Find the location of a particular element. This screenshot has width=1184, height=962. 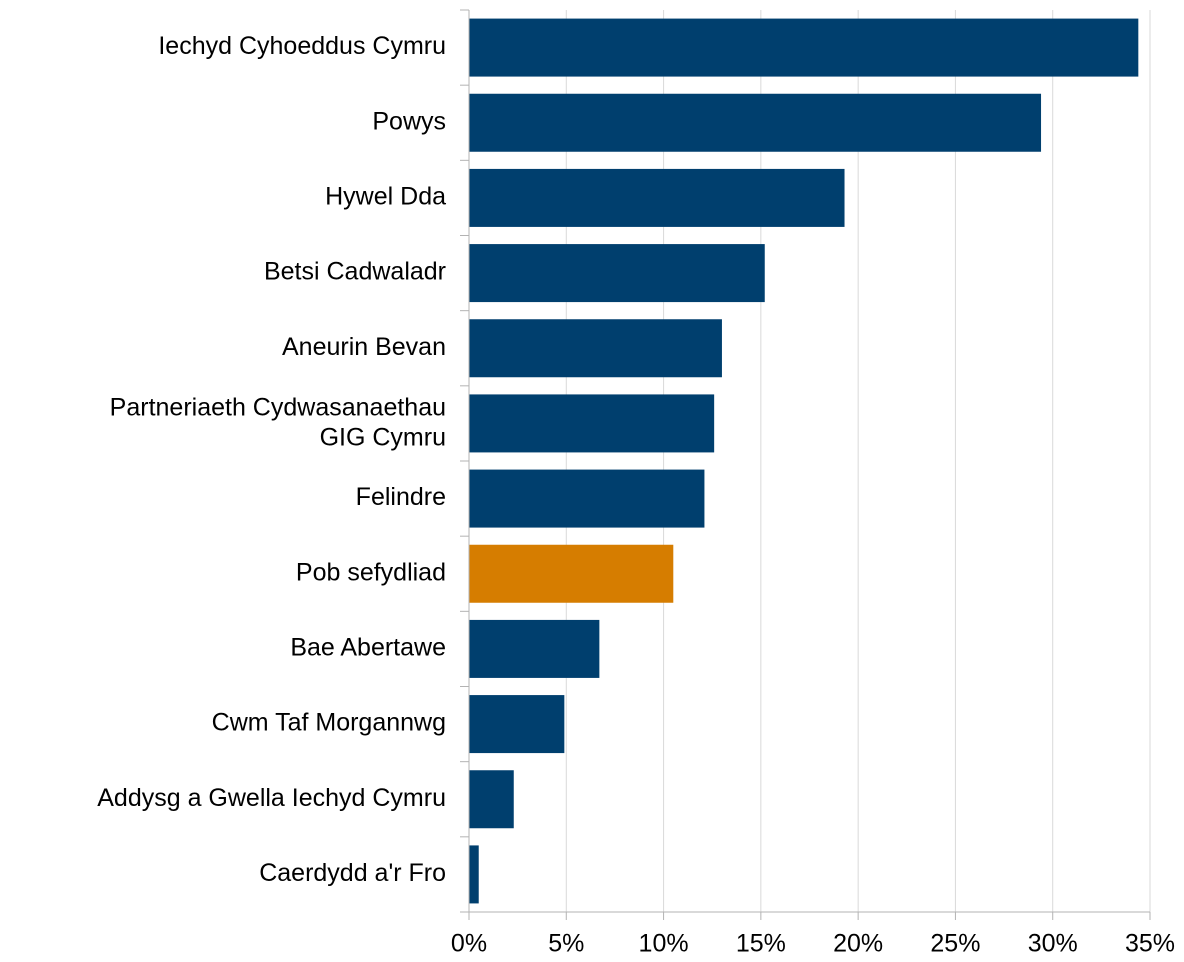

x-tick-label: 10% is located at coordinates (664, 944).